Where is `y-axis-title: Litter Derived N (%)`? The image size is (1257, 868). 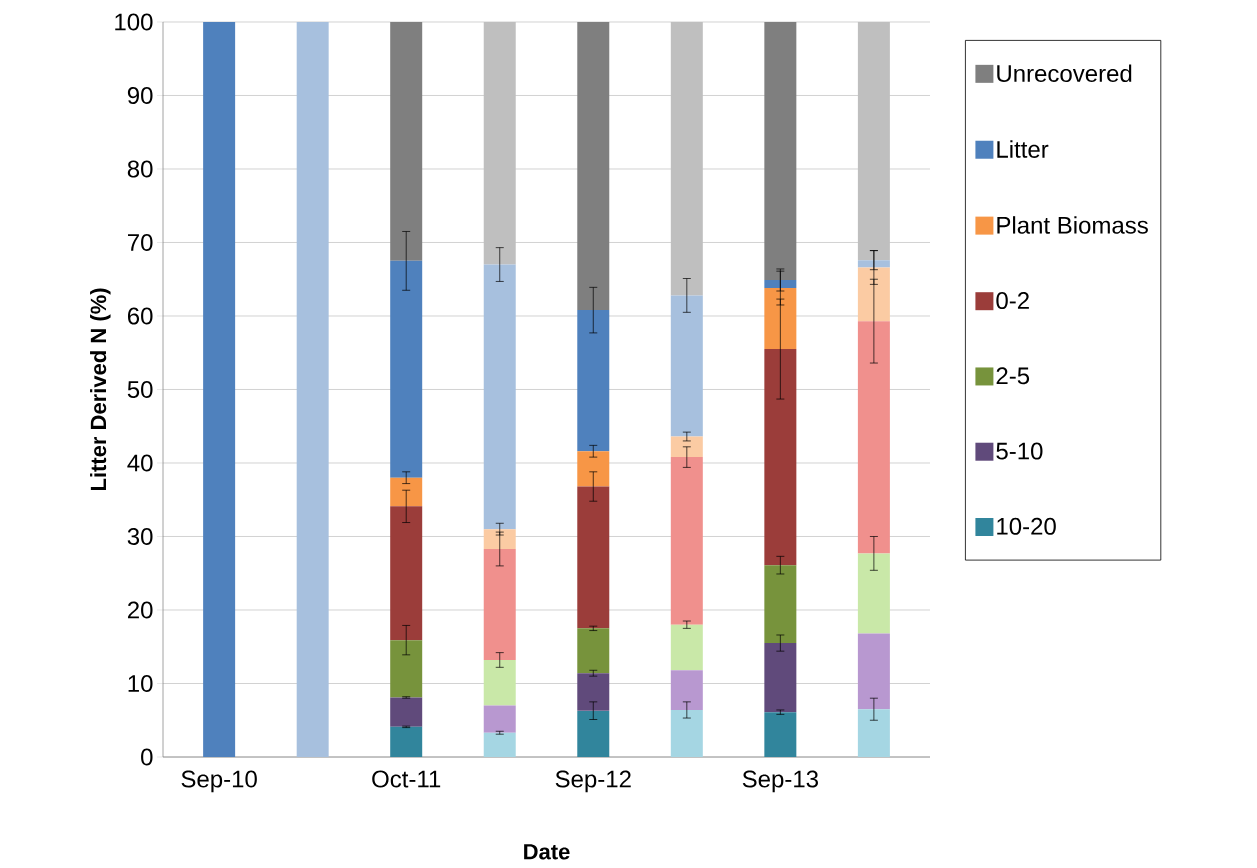 y-axis-title: Litter Derived N (%) is located at coordinates (100, 389).